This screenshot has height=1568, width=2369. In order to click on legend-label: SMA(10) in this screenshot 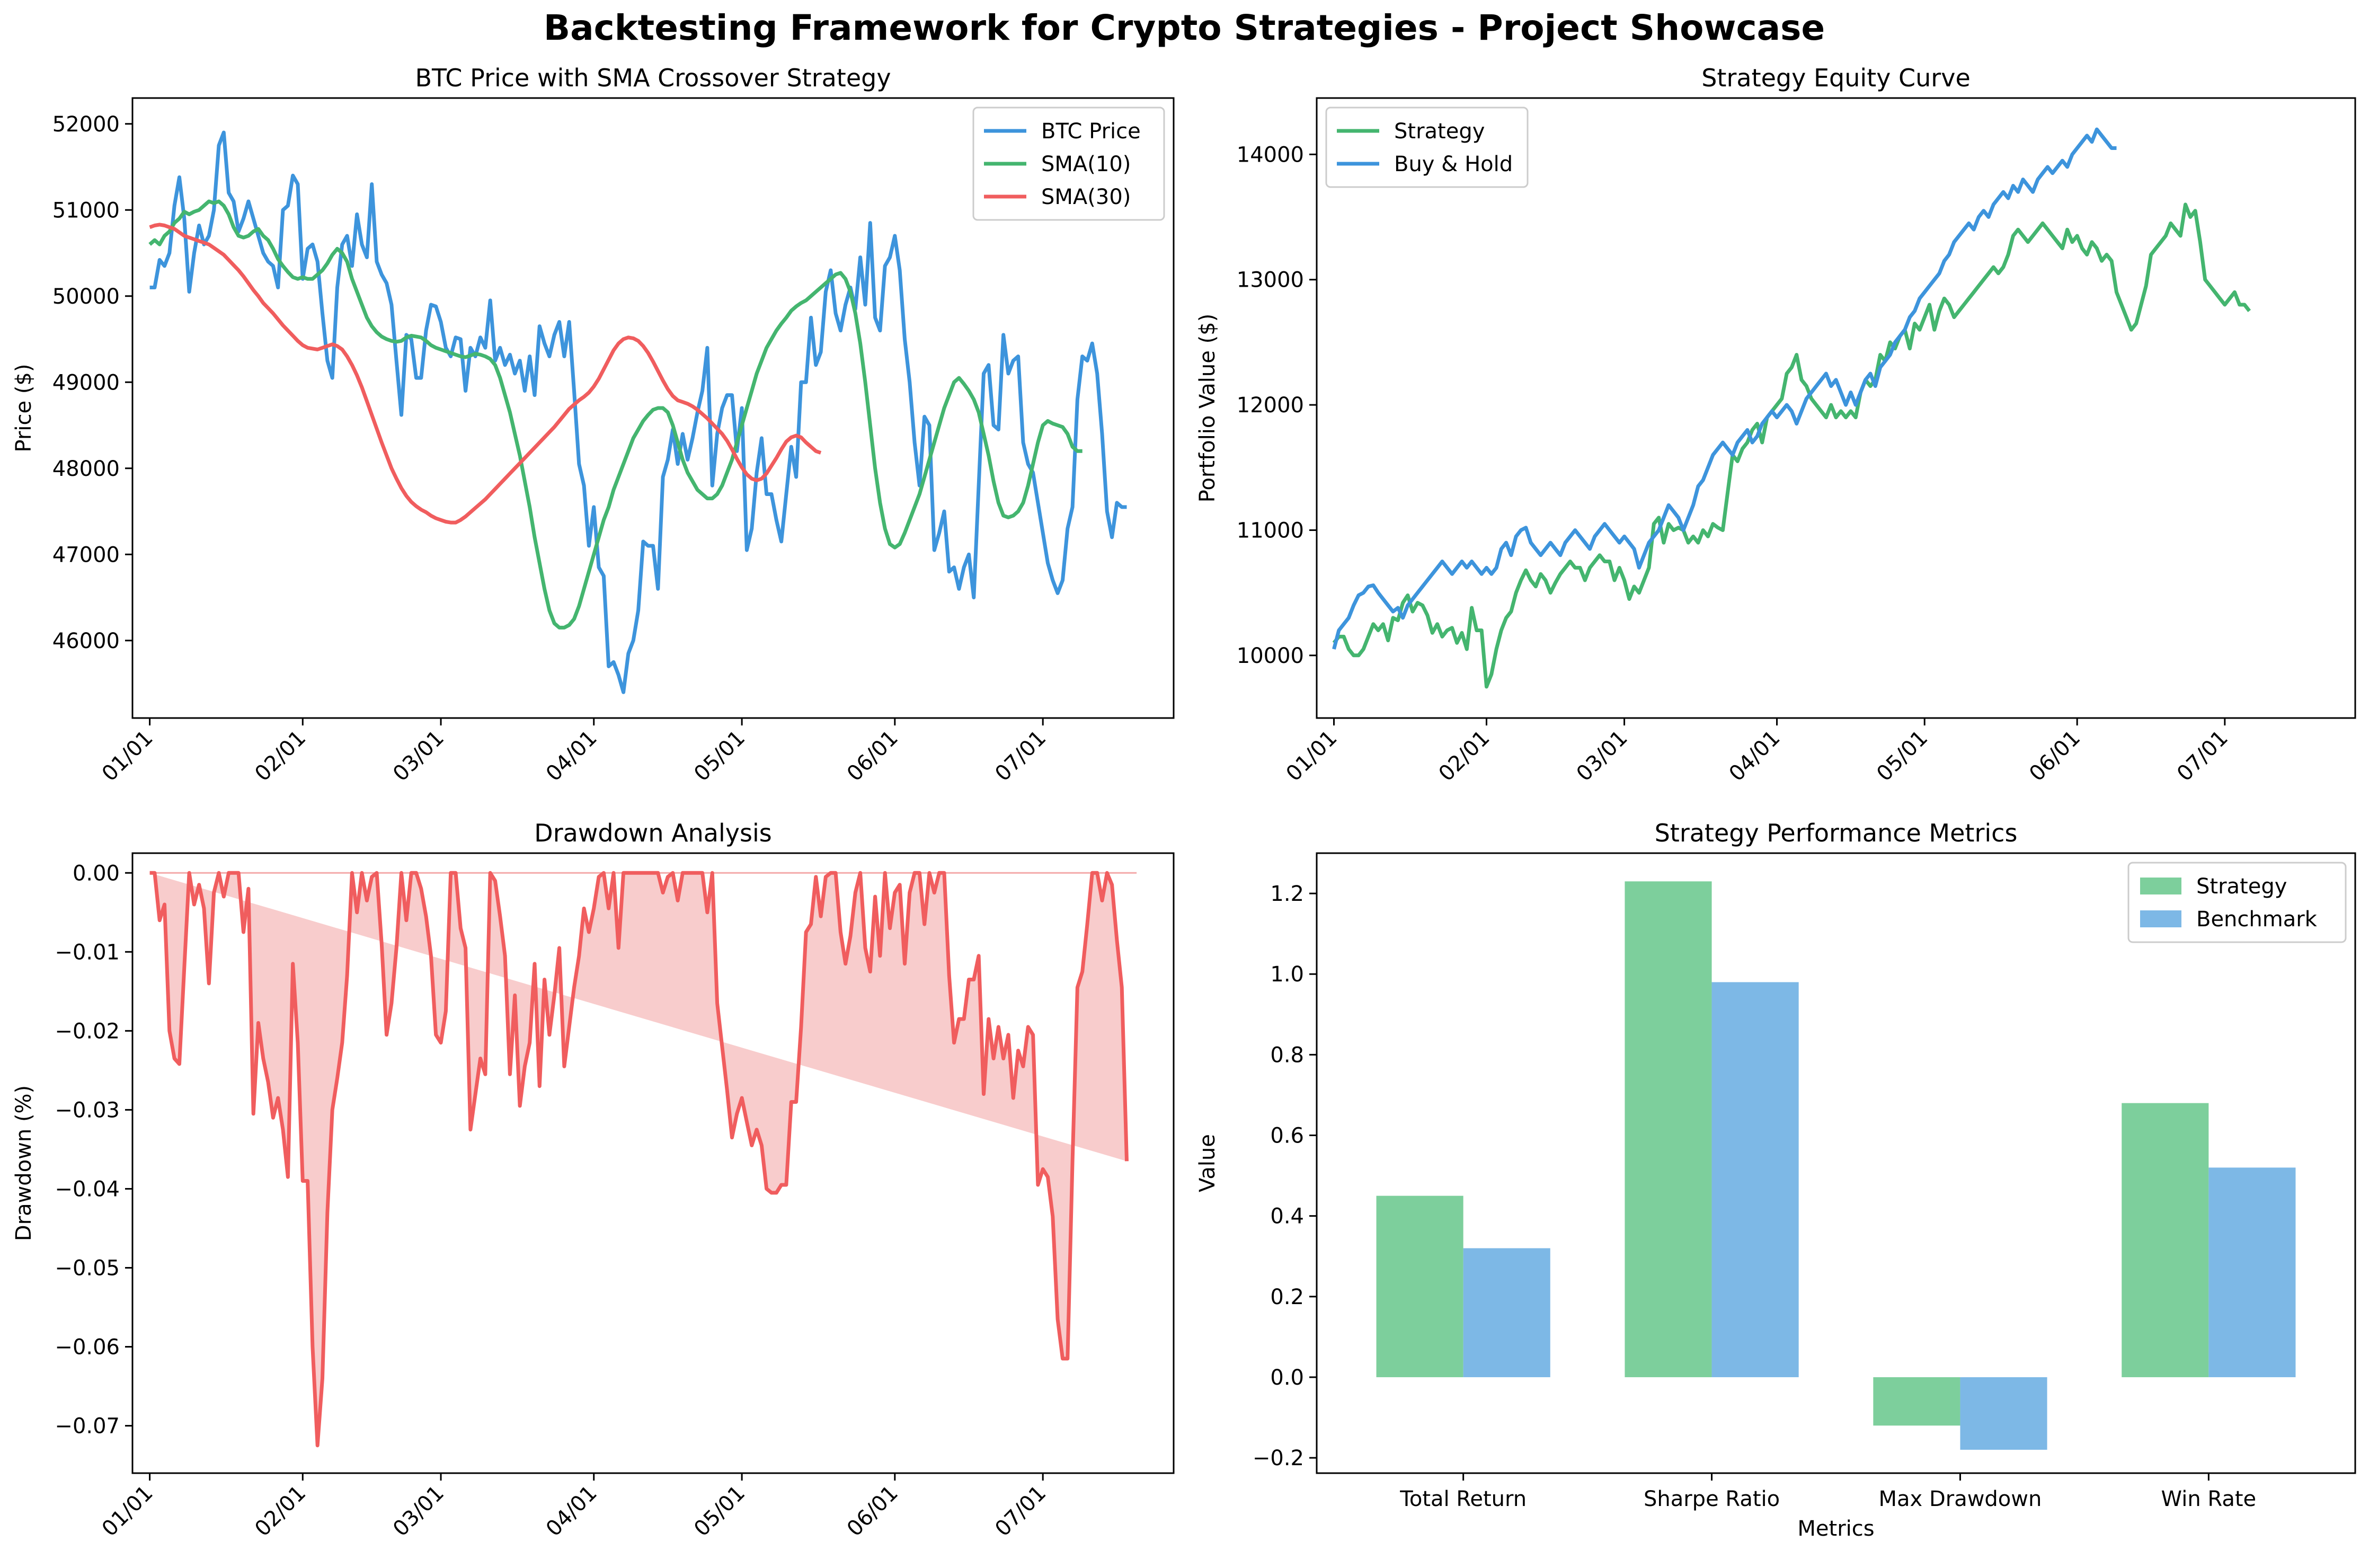, I will do `click(1086, 164)`.